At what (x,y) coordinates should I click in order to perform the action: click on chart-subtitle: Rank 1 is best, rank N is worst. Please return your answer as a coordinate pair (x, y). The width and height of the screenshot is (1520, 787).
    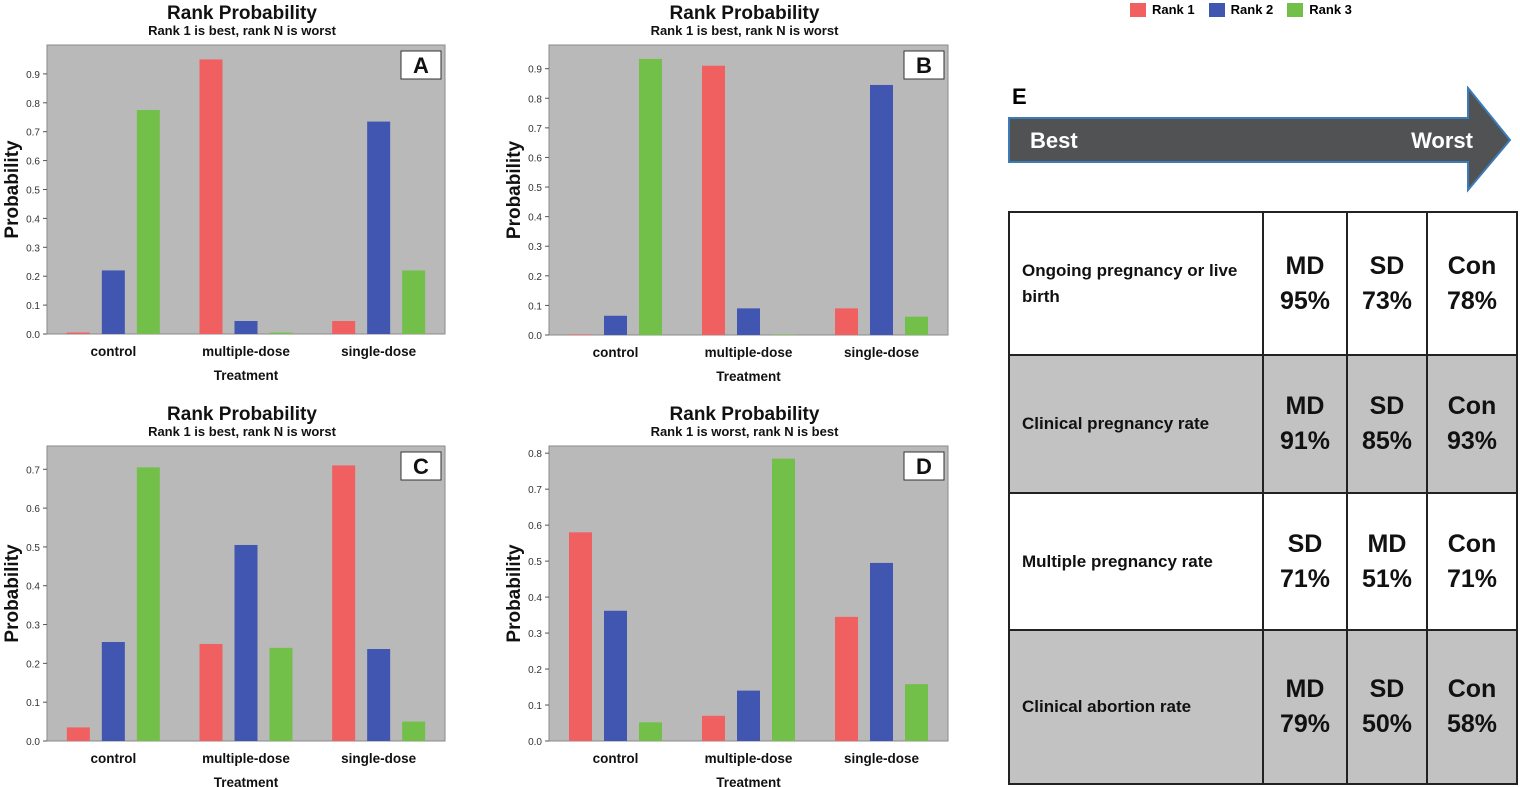
    Looking at the image, I should click on (745, 30).